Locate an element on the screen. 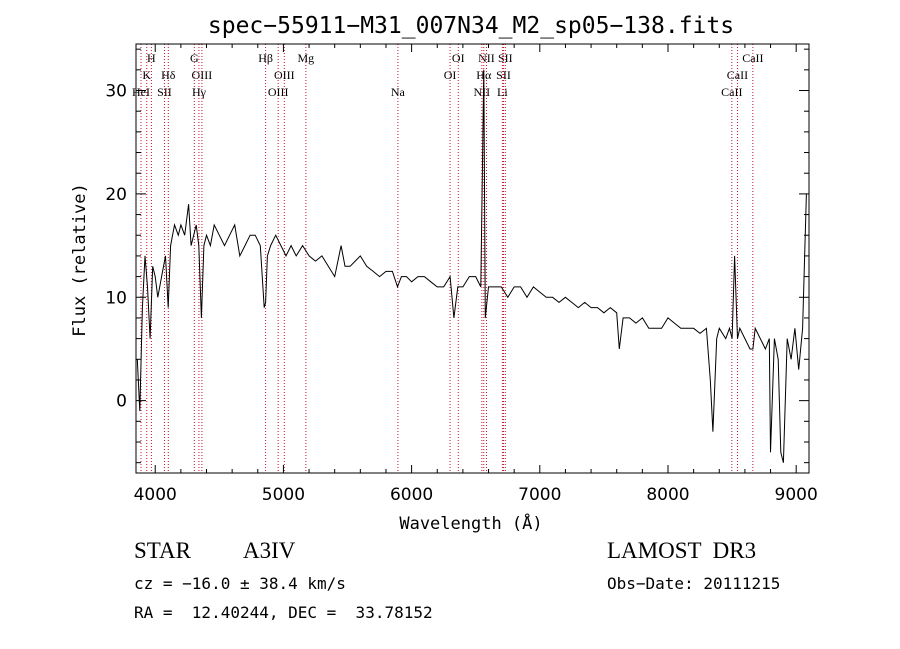 The image size is (900, 649). object-class: STAR is located at coordinates (162, 550).